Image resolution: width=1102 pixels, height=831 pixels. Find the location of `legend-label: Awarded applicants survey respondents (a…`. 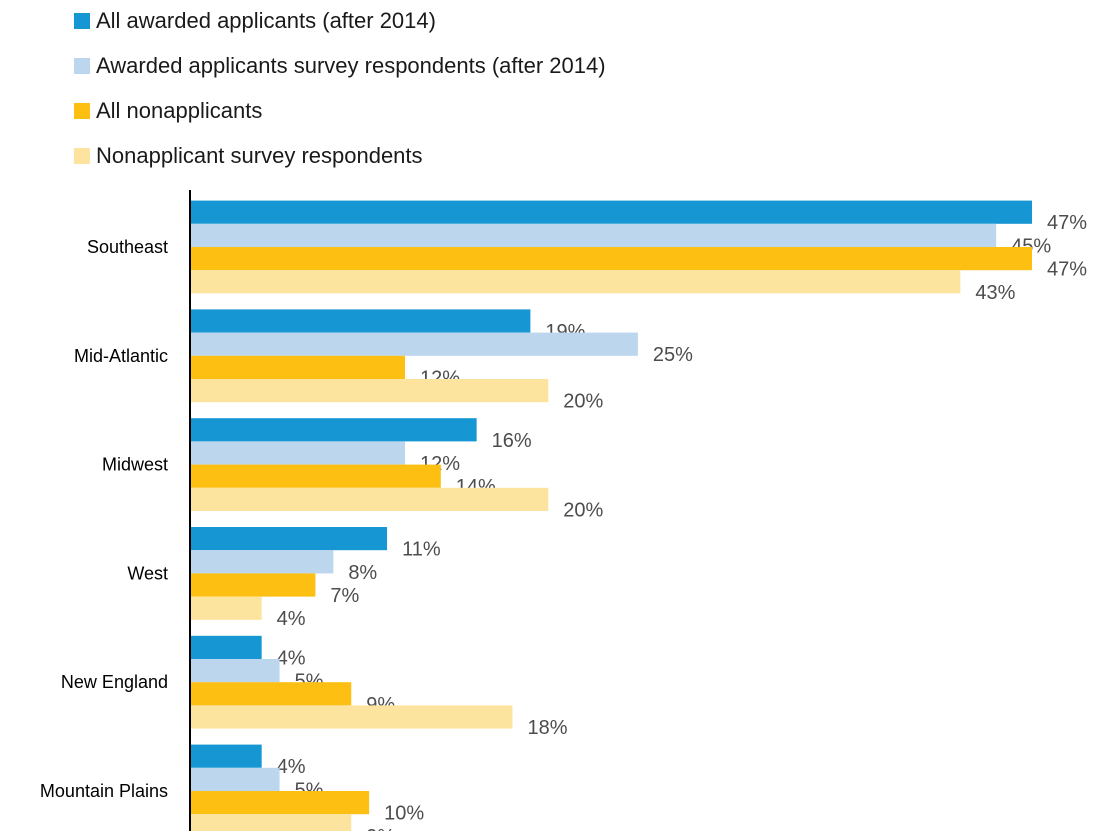

legend-label: Awarded applicants survey respondents (a… is located at coordinates (351, 65).